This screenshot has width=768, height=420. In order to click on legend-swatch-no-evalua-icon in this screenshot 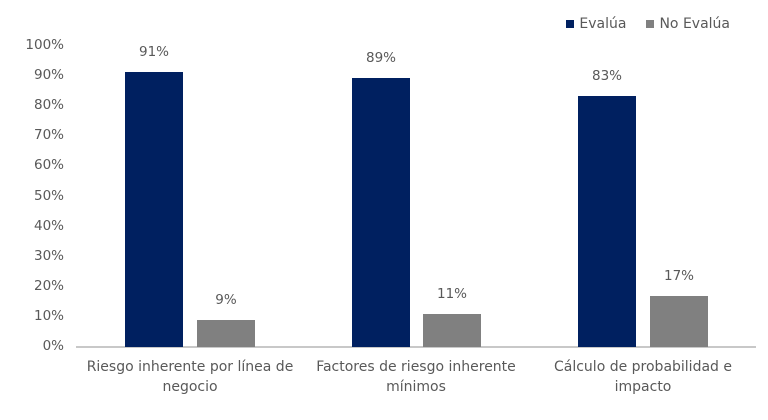, I will do `click(650, 24)`.